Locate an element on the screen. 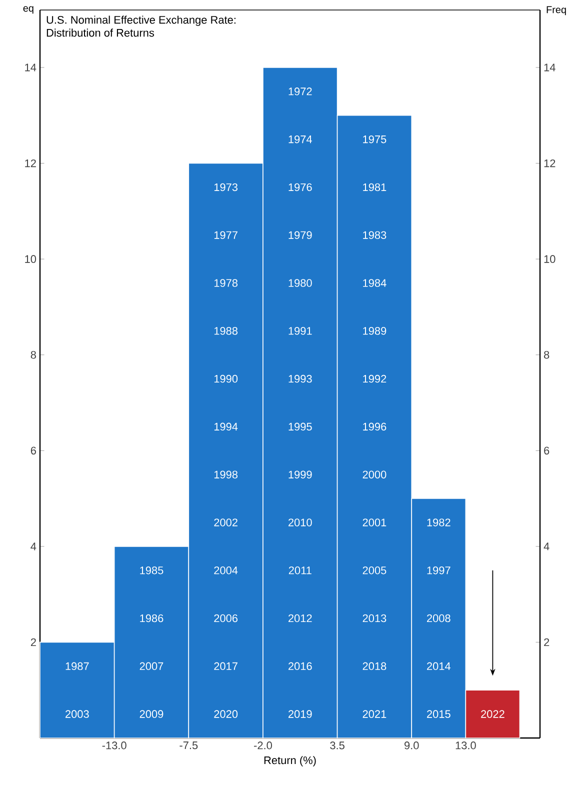  y2-tick-label: 2 is located at coordinates (547, 642).